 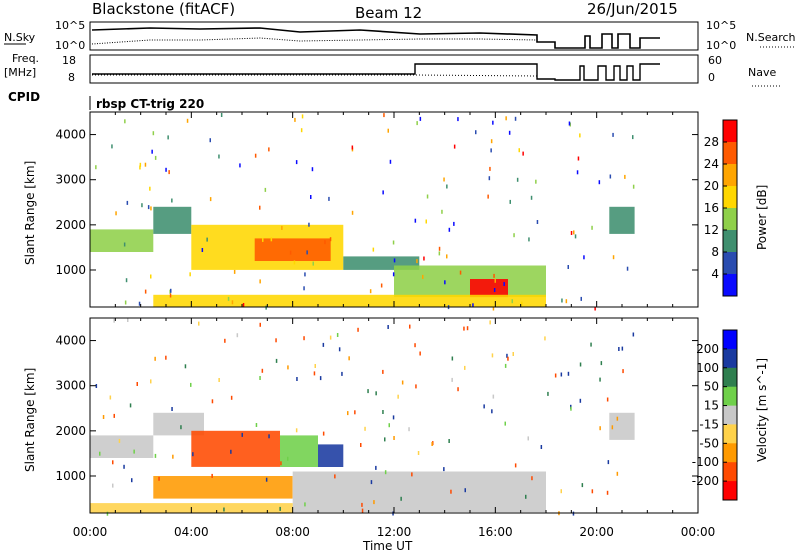 What do you see at coordinates (715, 252) in the screenshot?
I see `power-cbar-tick-label: 8` at bounding box center [715, 252].